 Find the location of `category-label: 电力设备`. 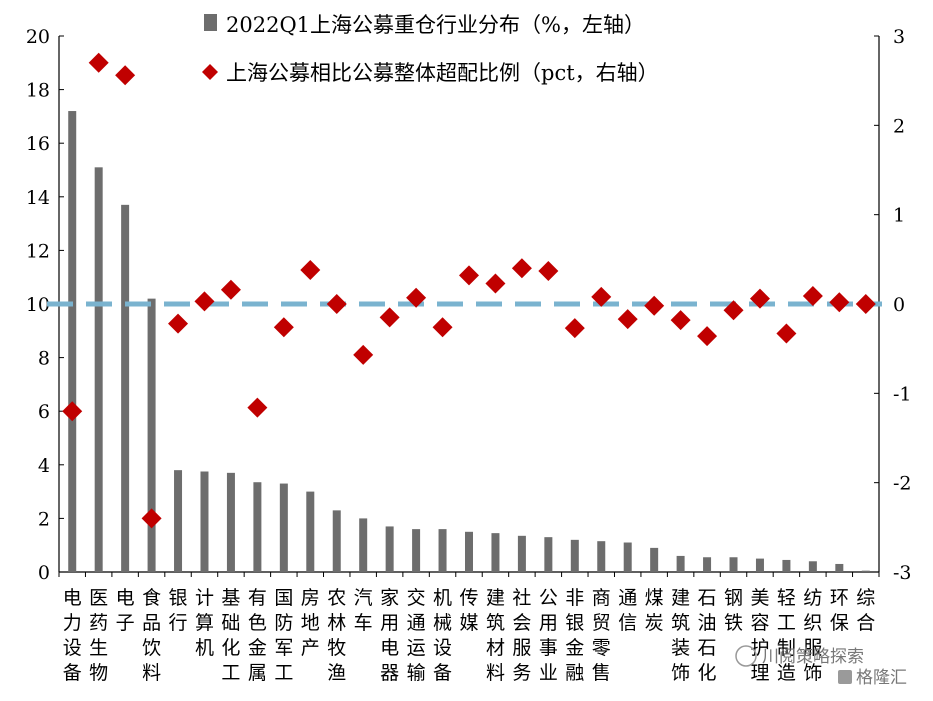

category-label: 电力设备 is located at coordinates (72, 635).